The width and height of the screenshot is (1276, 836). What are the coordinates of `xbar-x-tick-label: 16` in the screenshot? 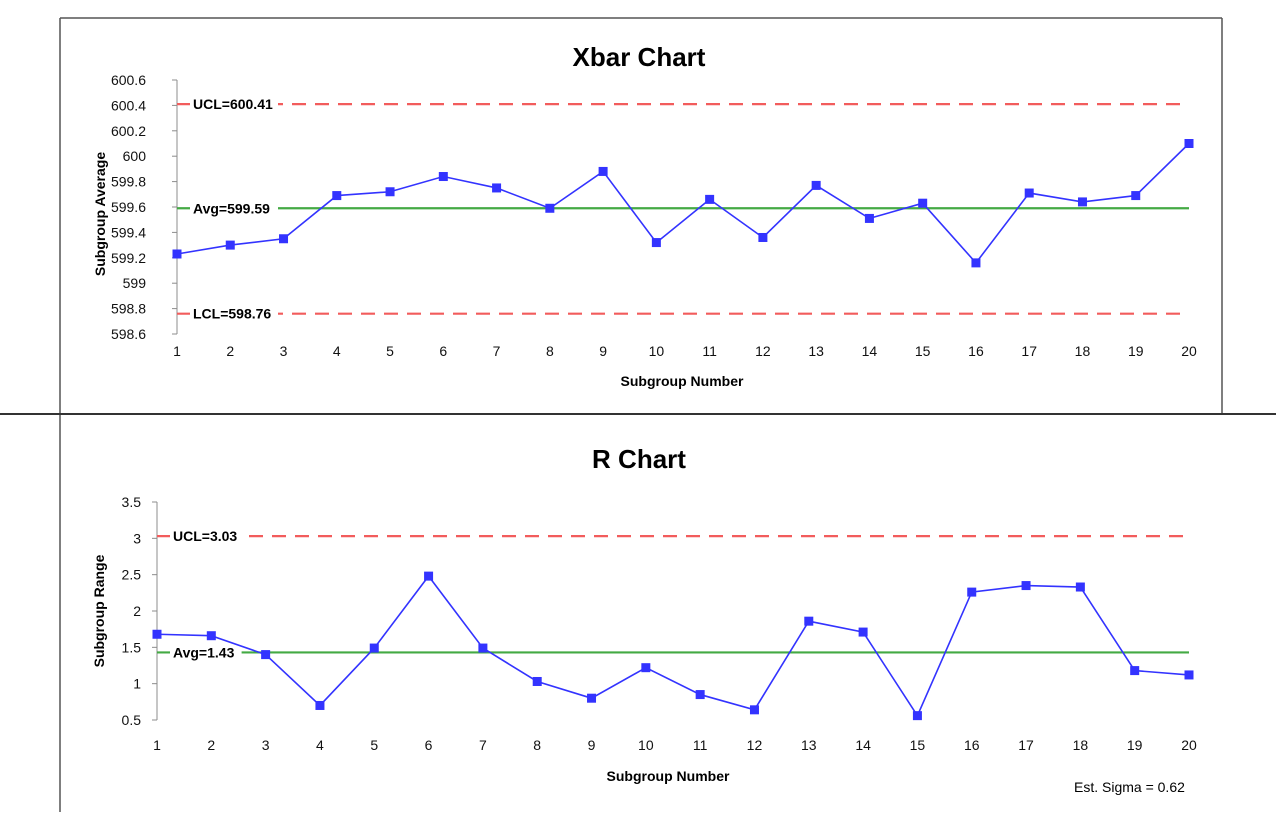 It's located at (976, 351).